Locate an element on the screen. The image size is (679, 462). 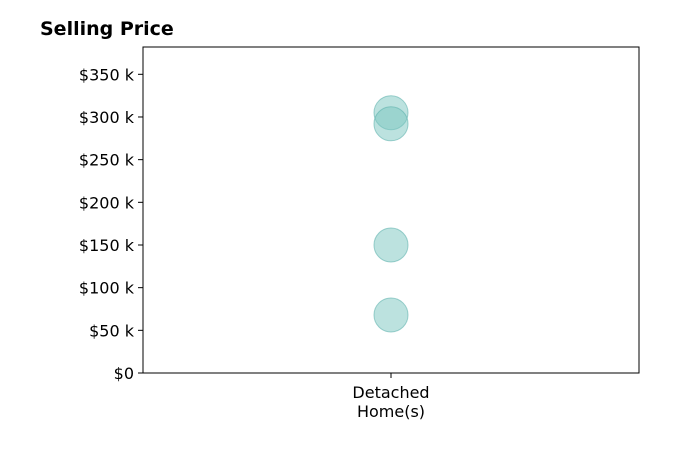
y-tick-label: $50 k is located at coordinates (112, 330).